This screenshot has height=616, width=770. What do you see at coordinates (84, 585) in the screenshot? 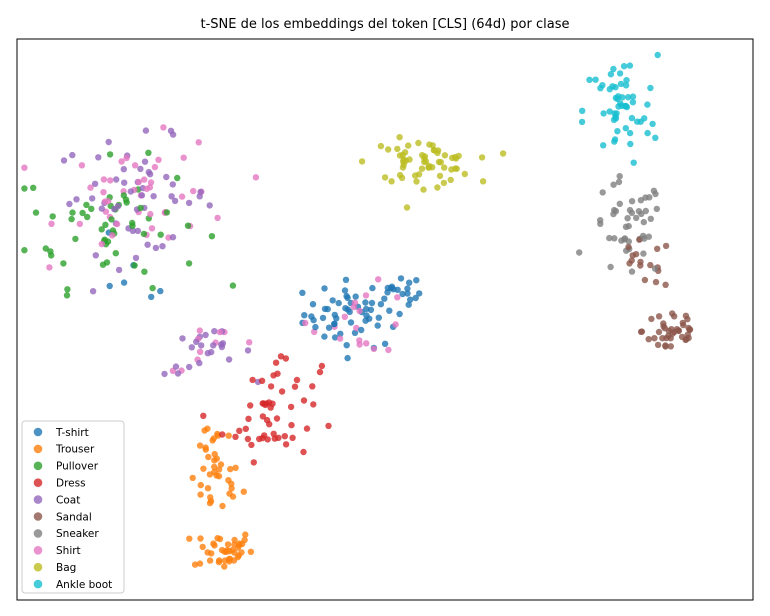
I see `legend-label: Ankle boot` at bounding box center [84, 585].